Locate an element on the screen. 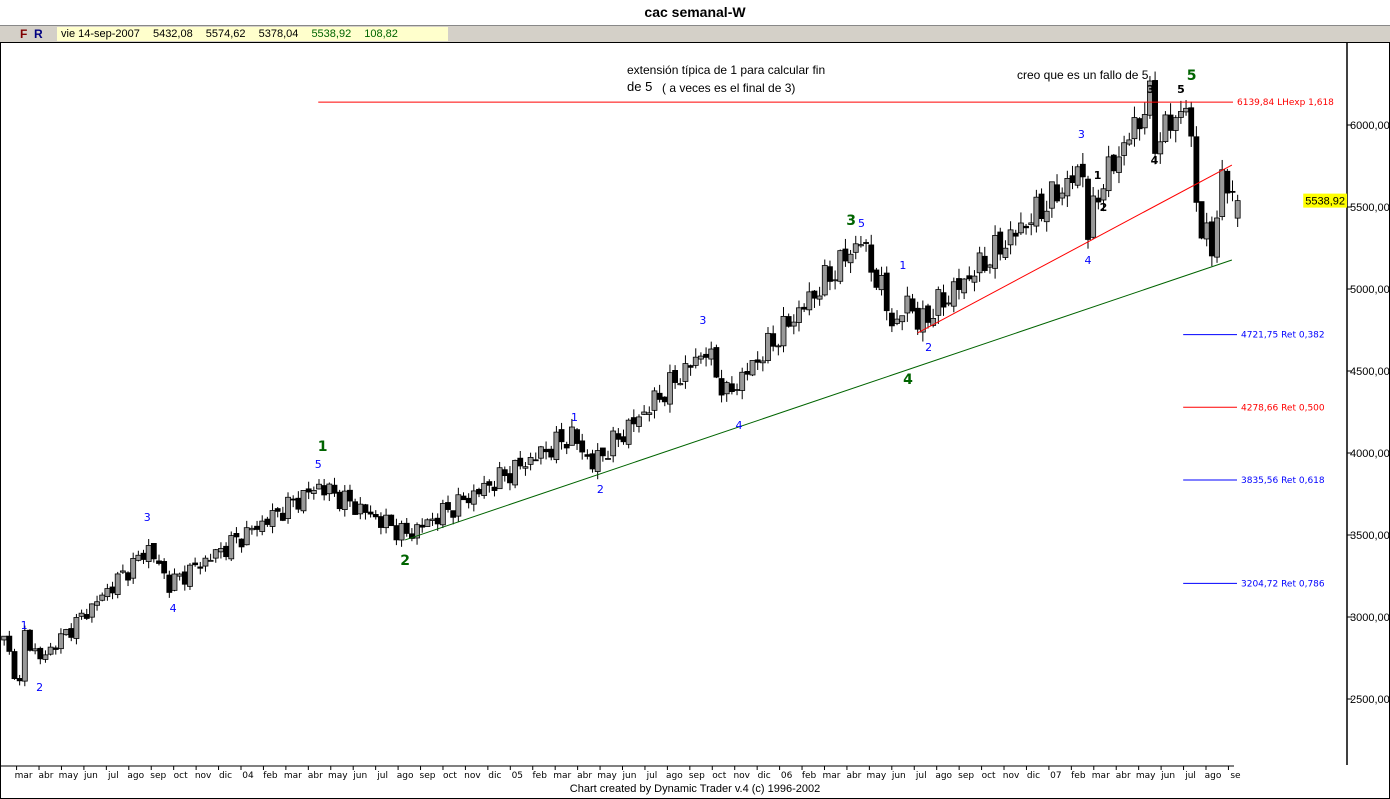 This screenshot has height=799, width=1390. info-date: vie 14-sep-2007 is located at coordinates (100, 34).